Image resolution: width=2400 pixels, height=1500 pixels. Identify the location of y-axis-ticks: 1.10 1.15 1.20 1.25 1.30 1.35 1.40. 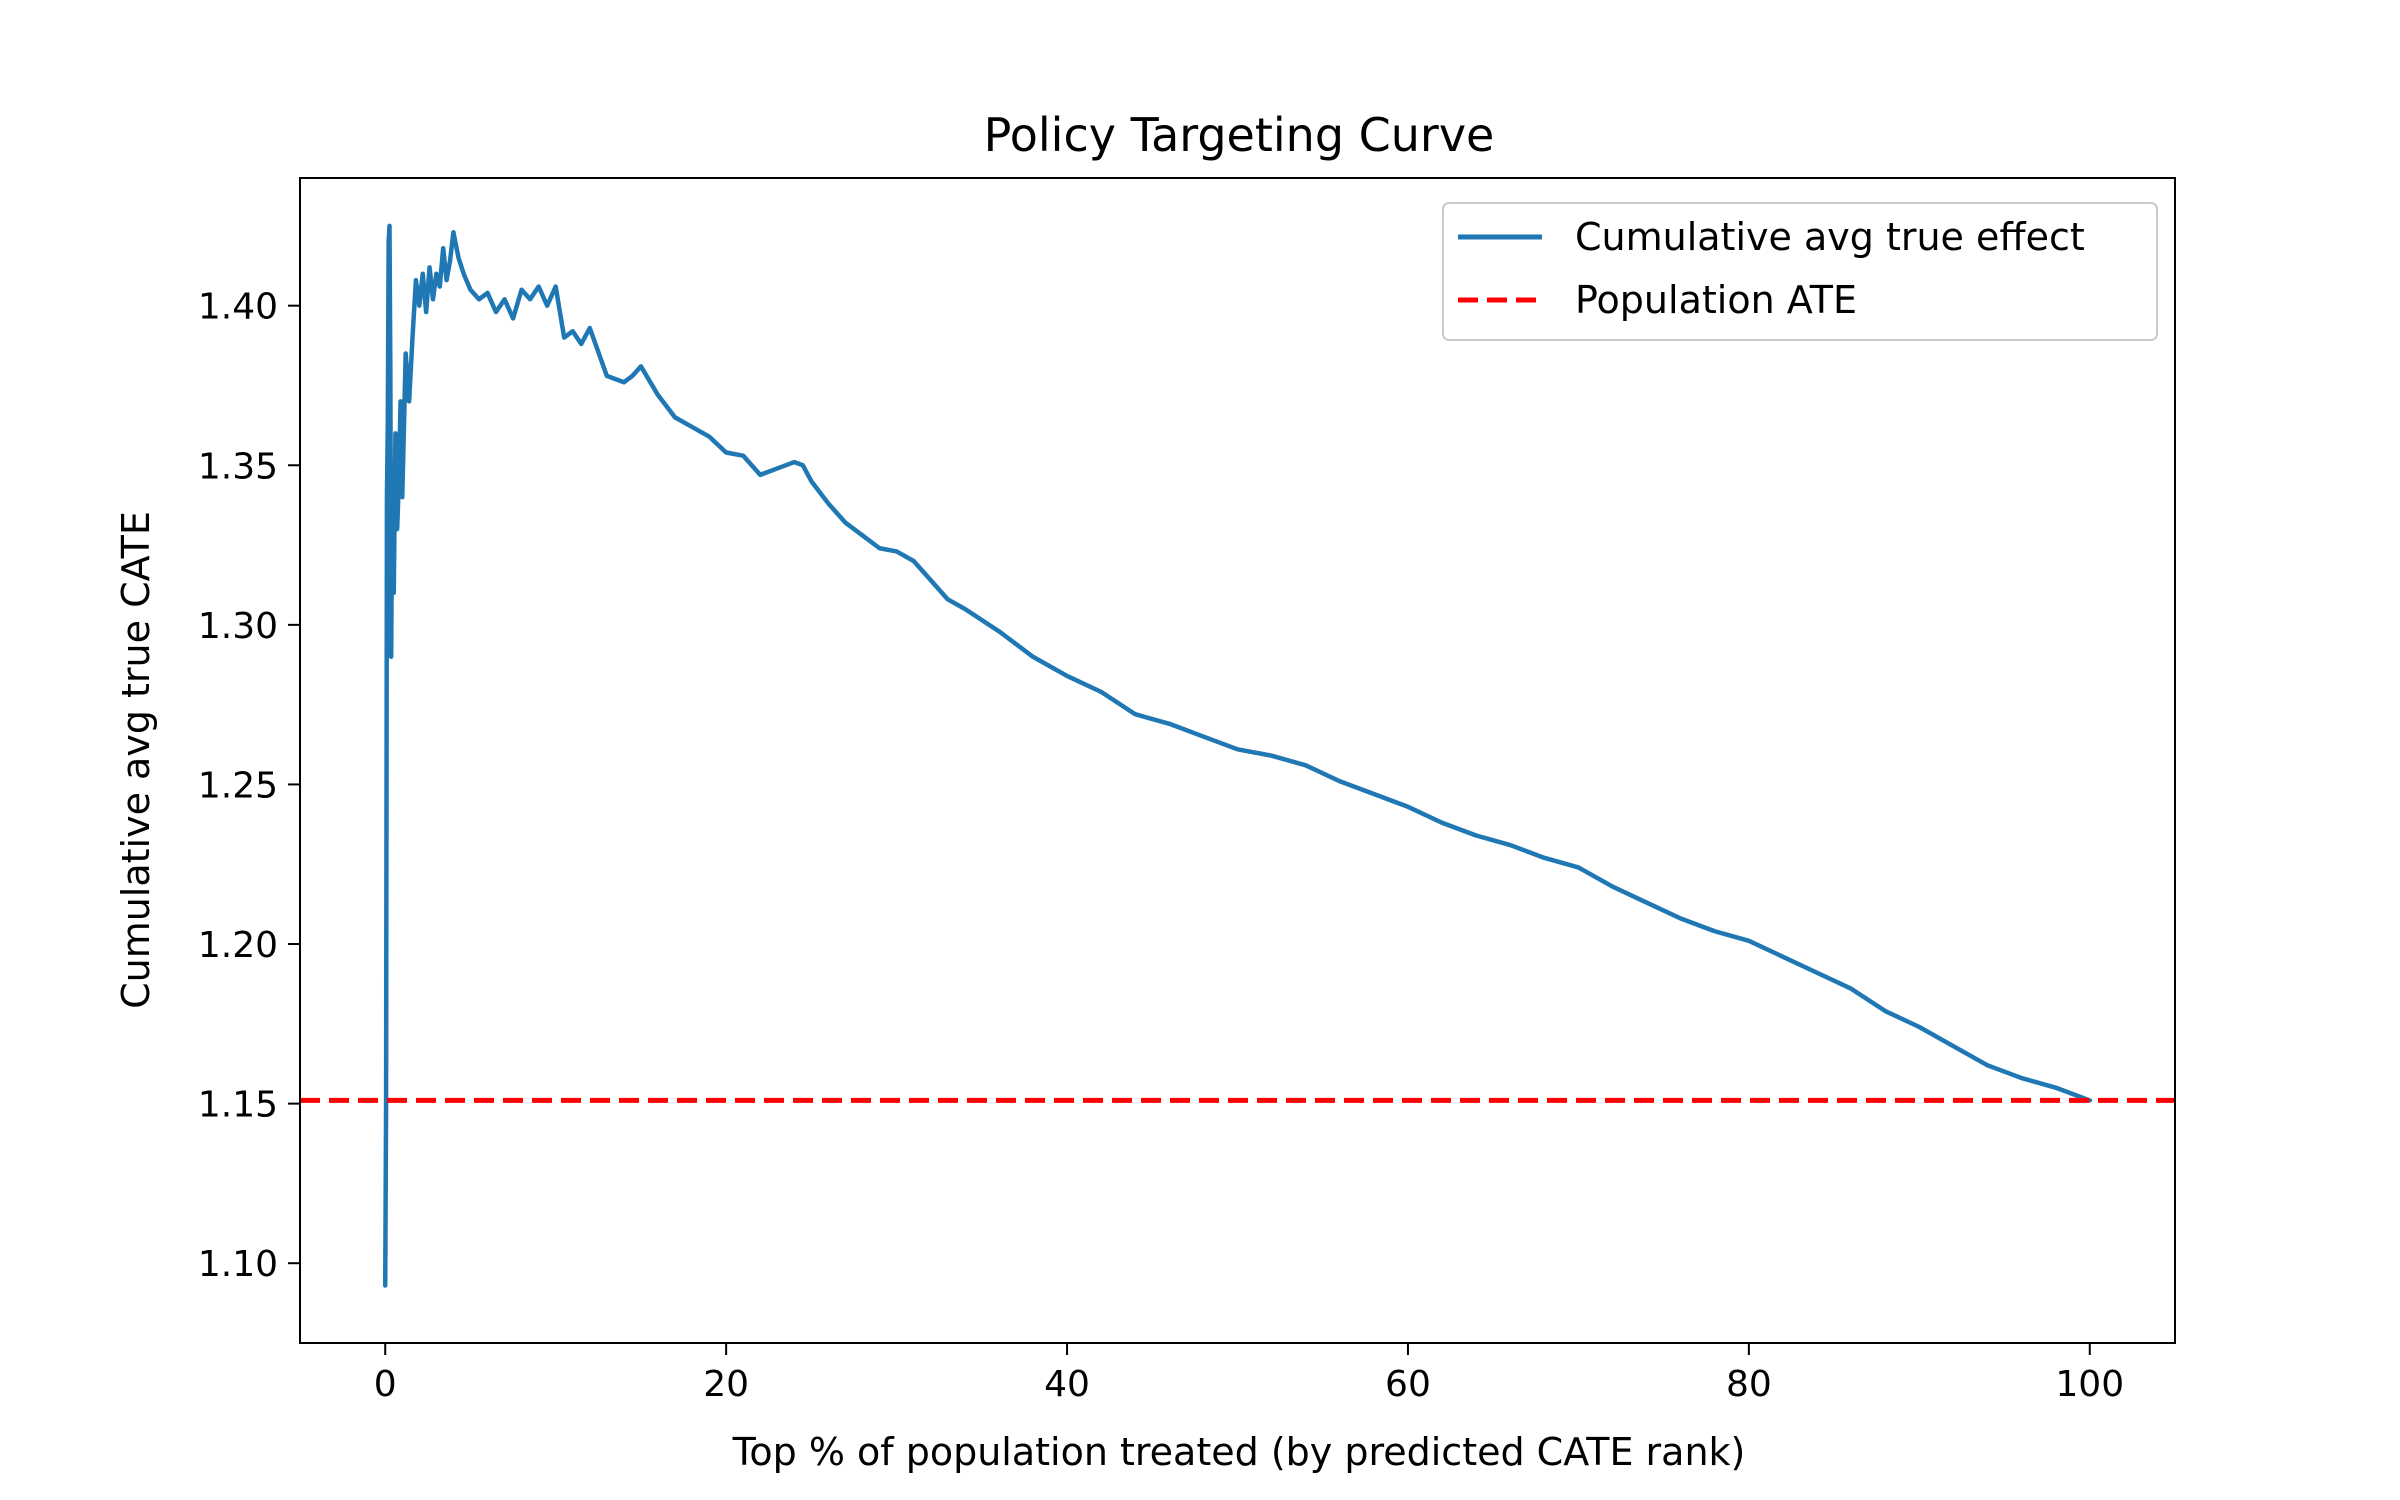
(249, 786).